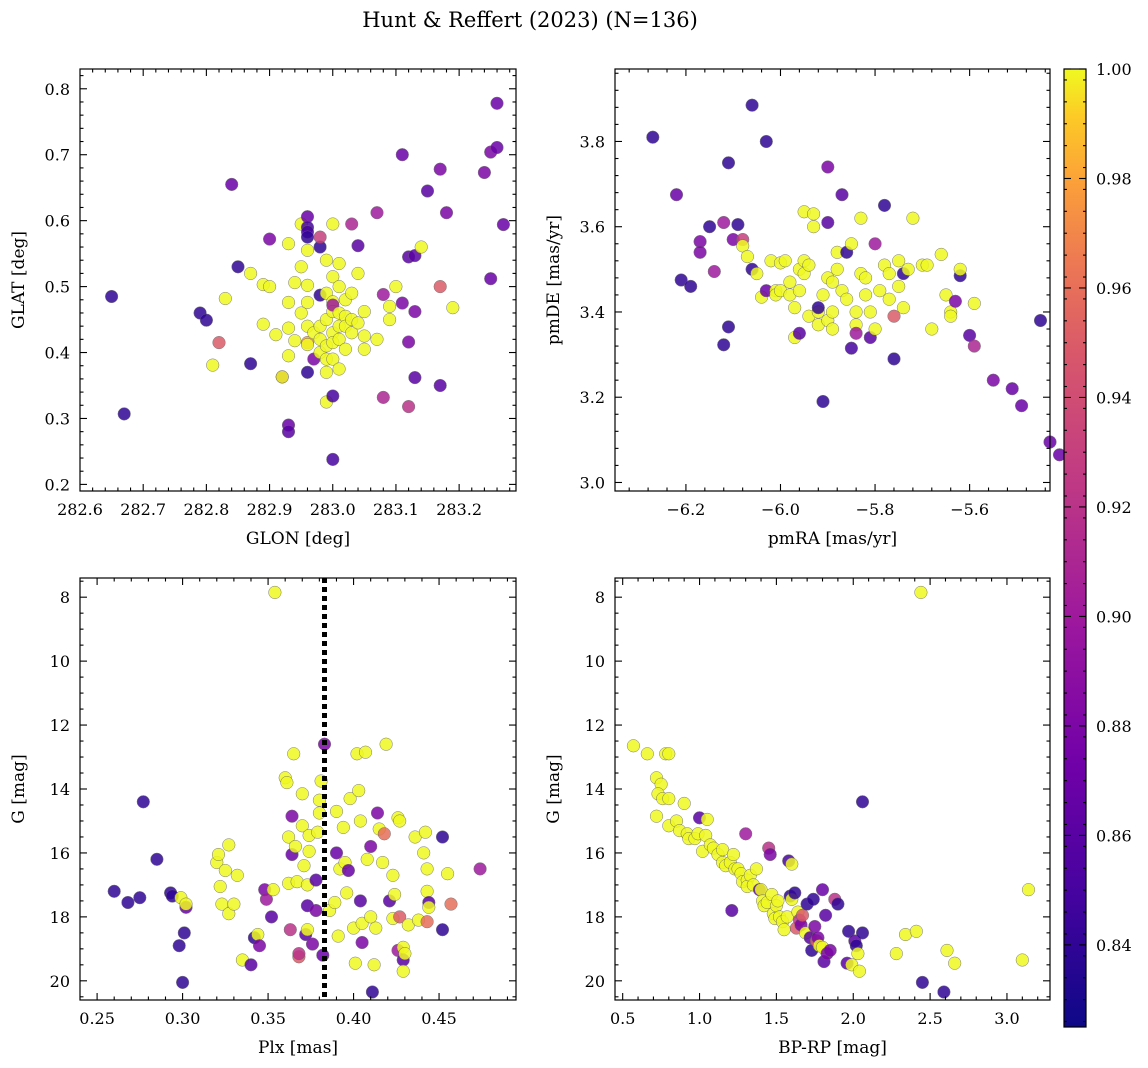 The width and height of the screenshot is (1148, 1068). I want to click on x-tick-label: 3.0, so click(1006, 1018).